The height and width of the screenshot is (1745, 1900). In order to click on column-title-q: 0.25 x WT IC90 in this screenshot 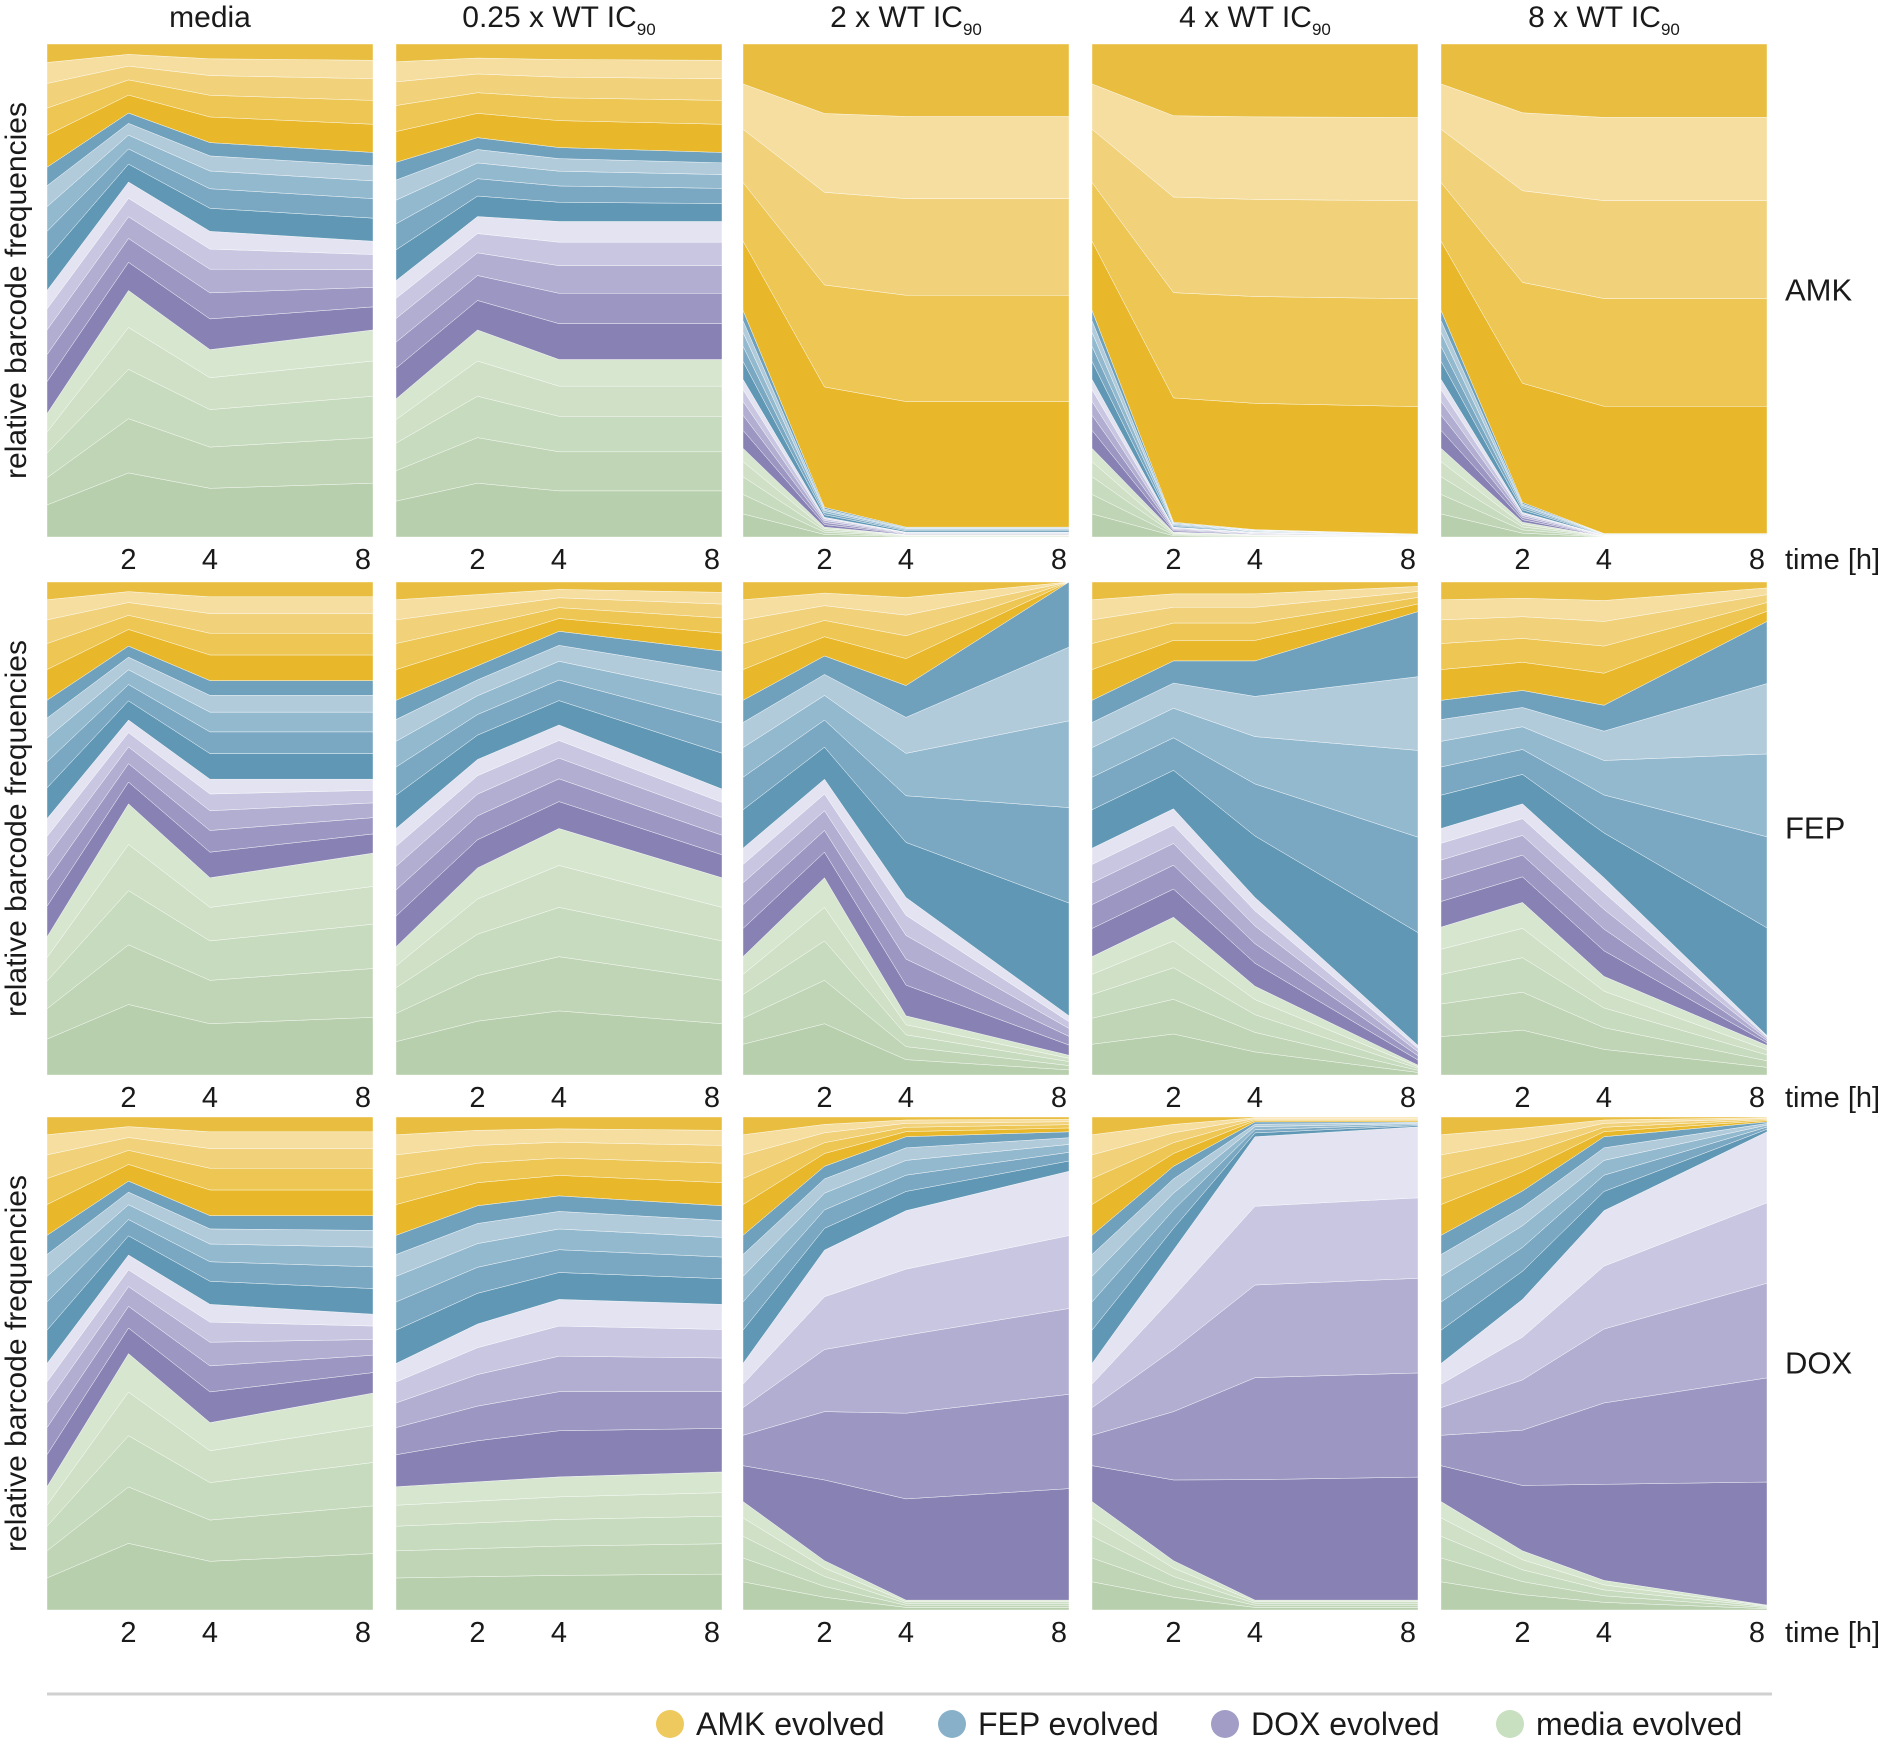, I will do `click(558, 20)`.